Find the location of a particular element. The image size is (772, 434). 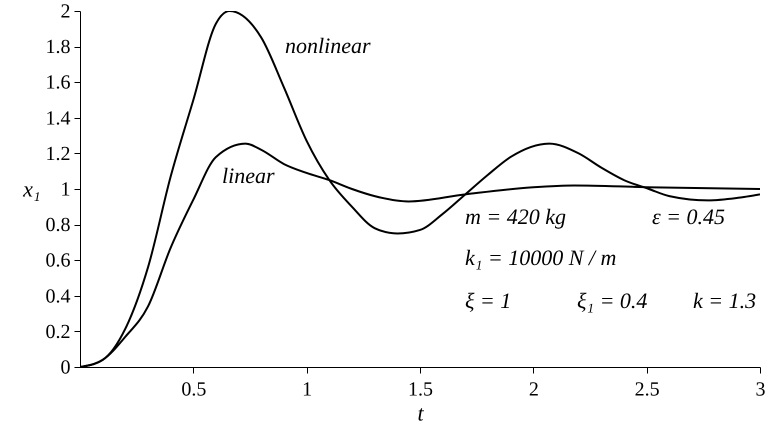

x-tick-label: 1 is located at coordinates (307, 389).